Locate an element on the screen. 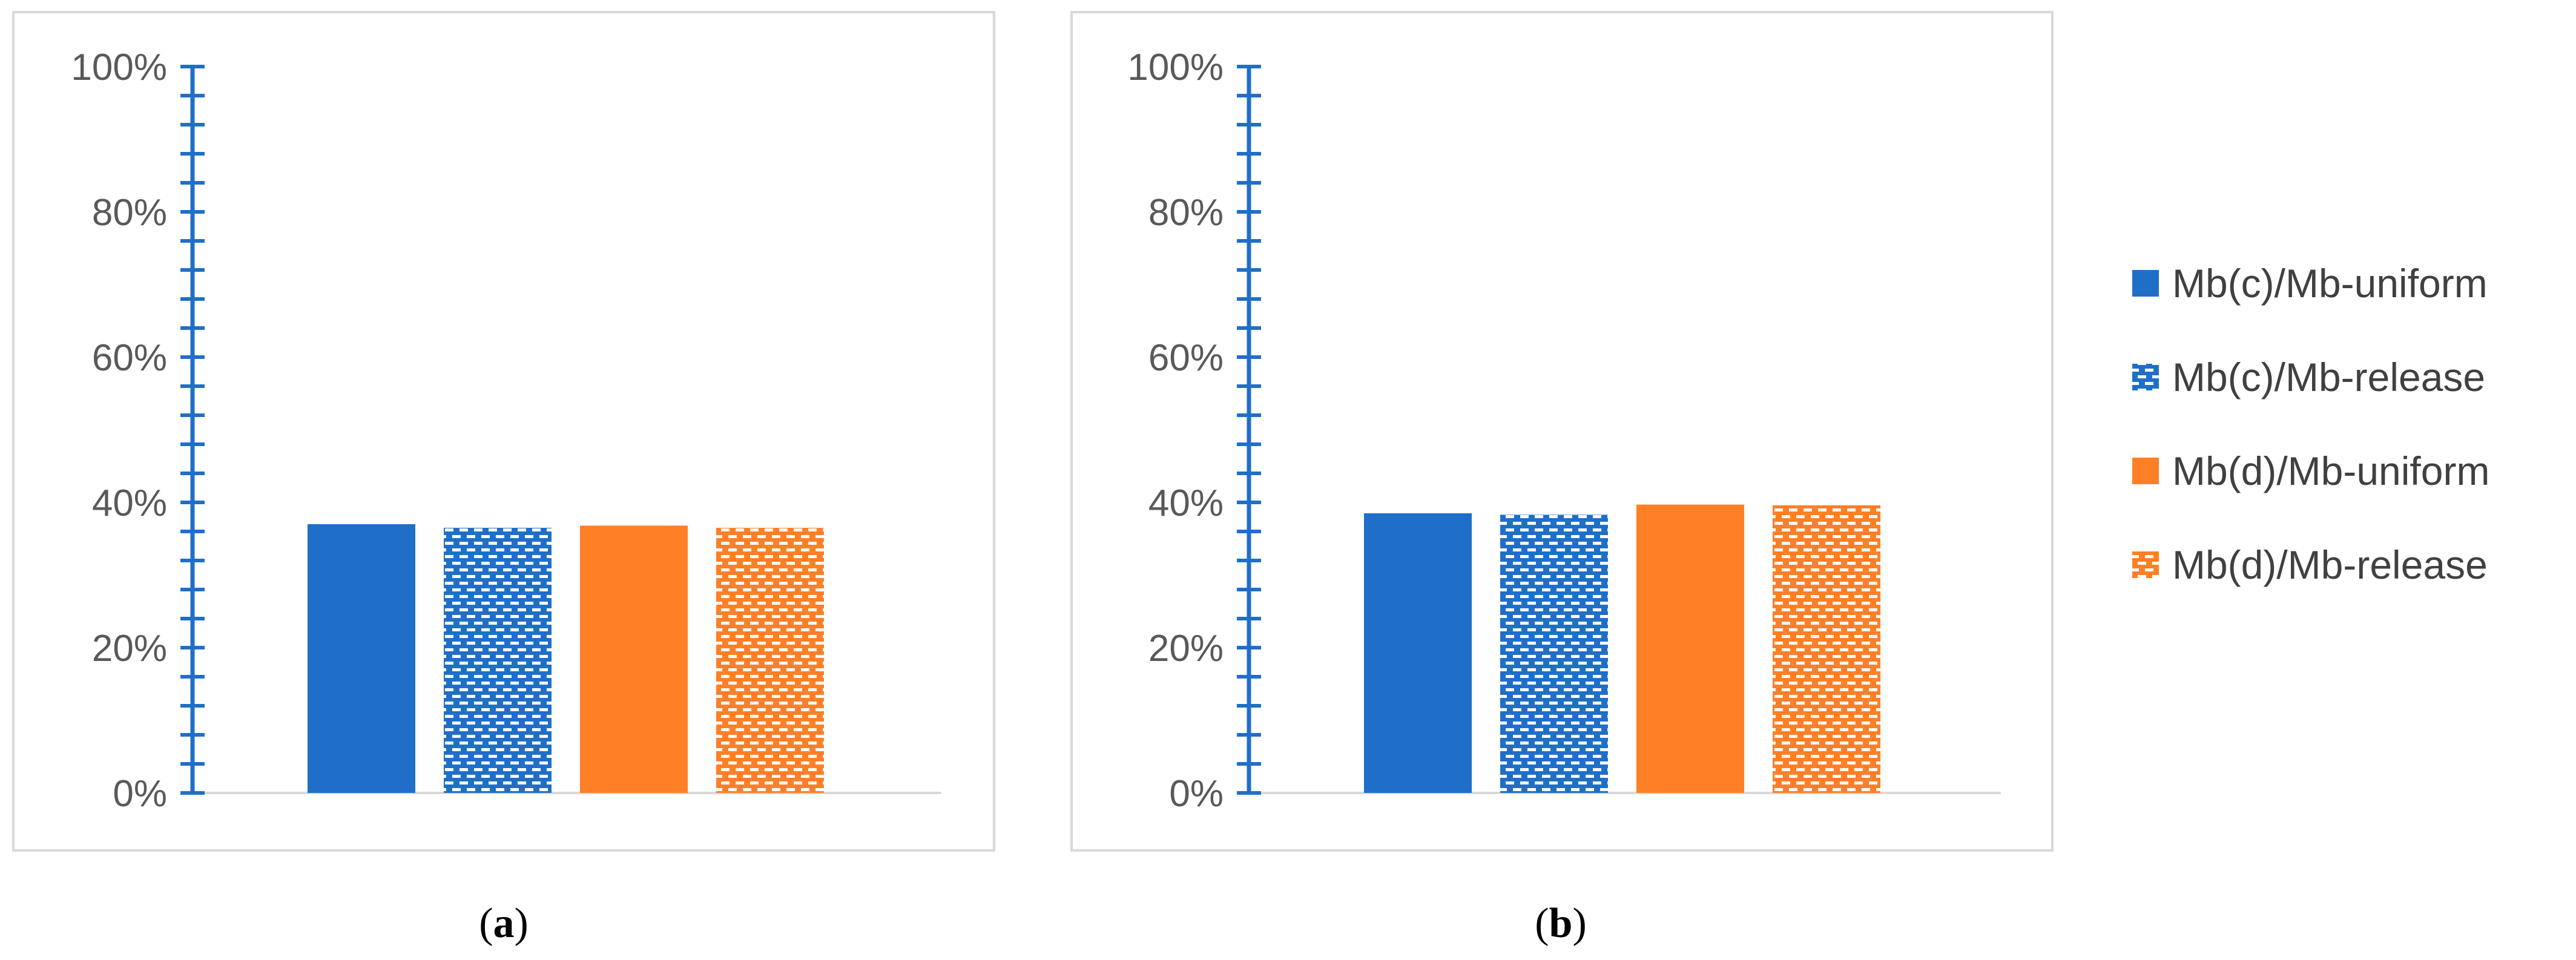 This screenshot has width=2576, height=960. legend-item: Mb(c)/Mb-release is located at coordinates (2308, 377).